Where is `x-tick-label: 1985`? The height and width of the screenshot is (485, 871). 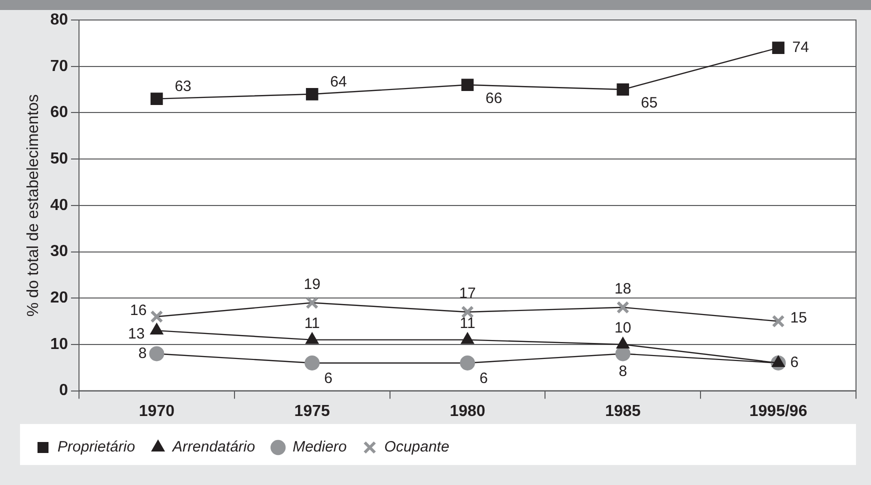 x-tick-label: 1985 is located at coordinates (623, 411).